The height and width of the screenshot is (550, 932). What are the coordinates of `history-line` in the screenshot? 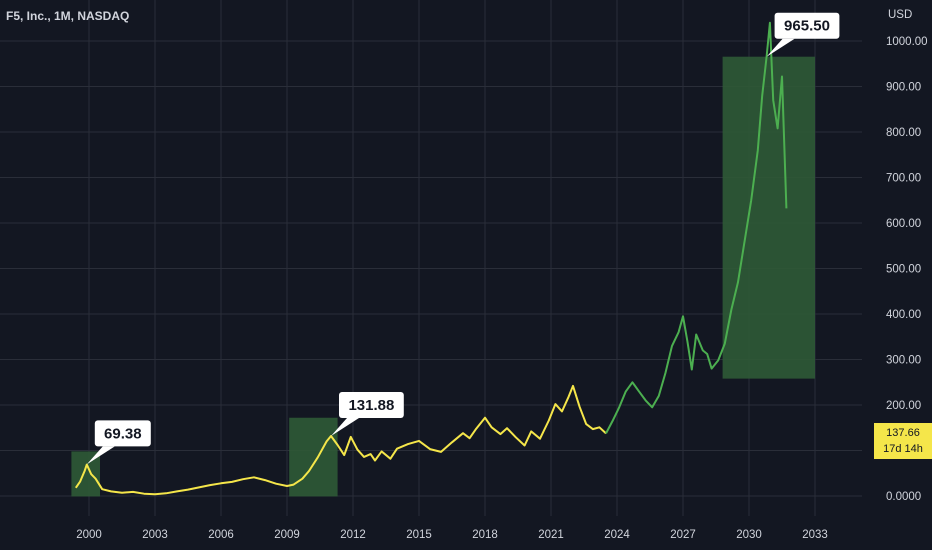 It's located at (340, 440).